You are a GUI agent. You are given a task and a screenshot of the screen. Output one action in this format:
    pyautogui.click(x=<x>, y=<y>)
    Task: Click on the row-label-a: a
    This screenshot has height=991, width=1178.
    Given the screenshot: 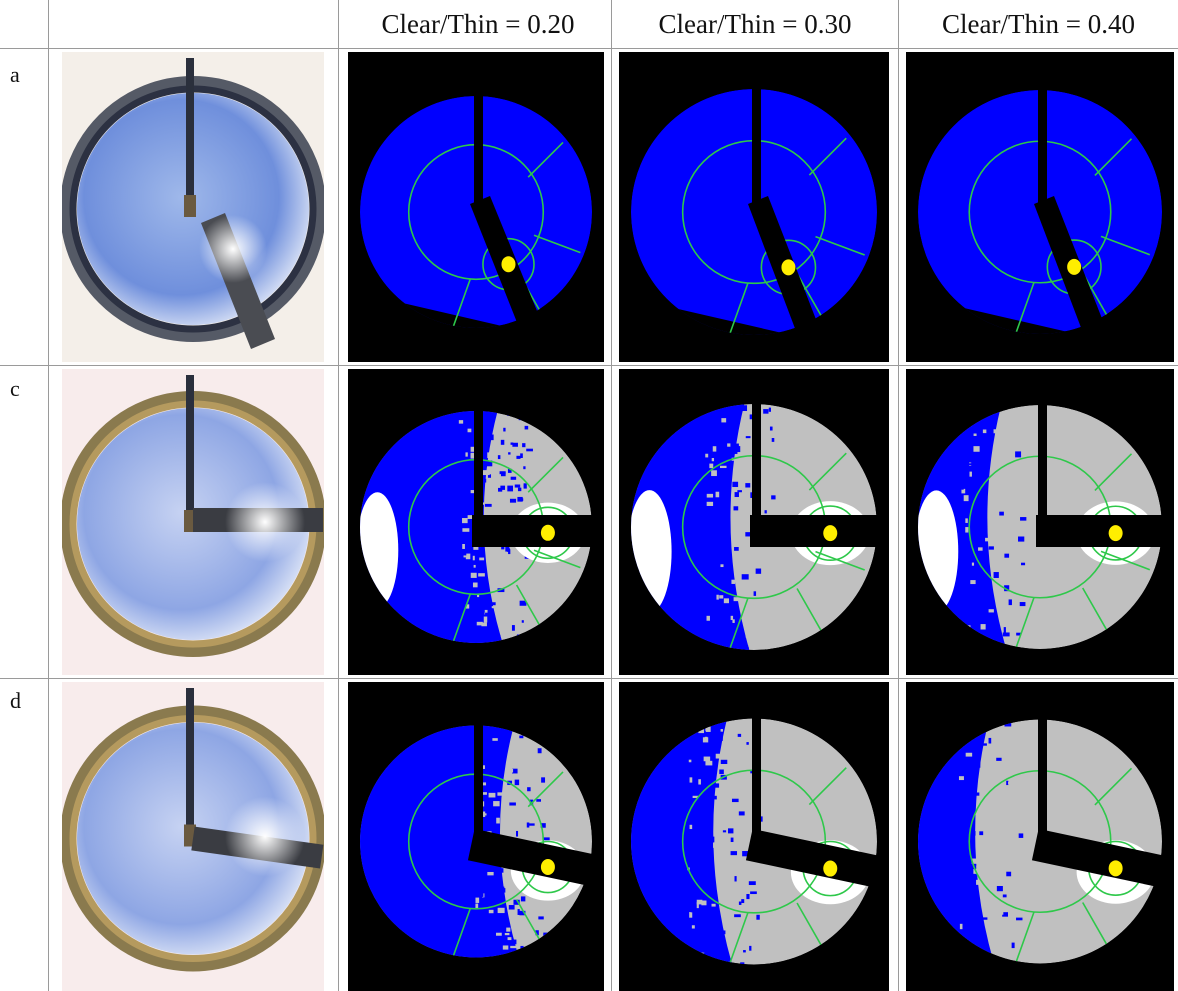 What is the action you would take?
    pyautogui.click(x=15, y=74)
    